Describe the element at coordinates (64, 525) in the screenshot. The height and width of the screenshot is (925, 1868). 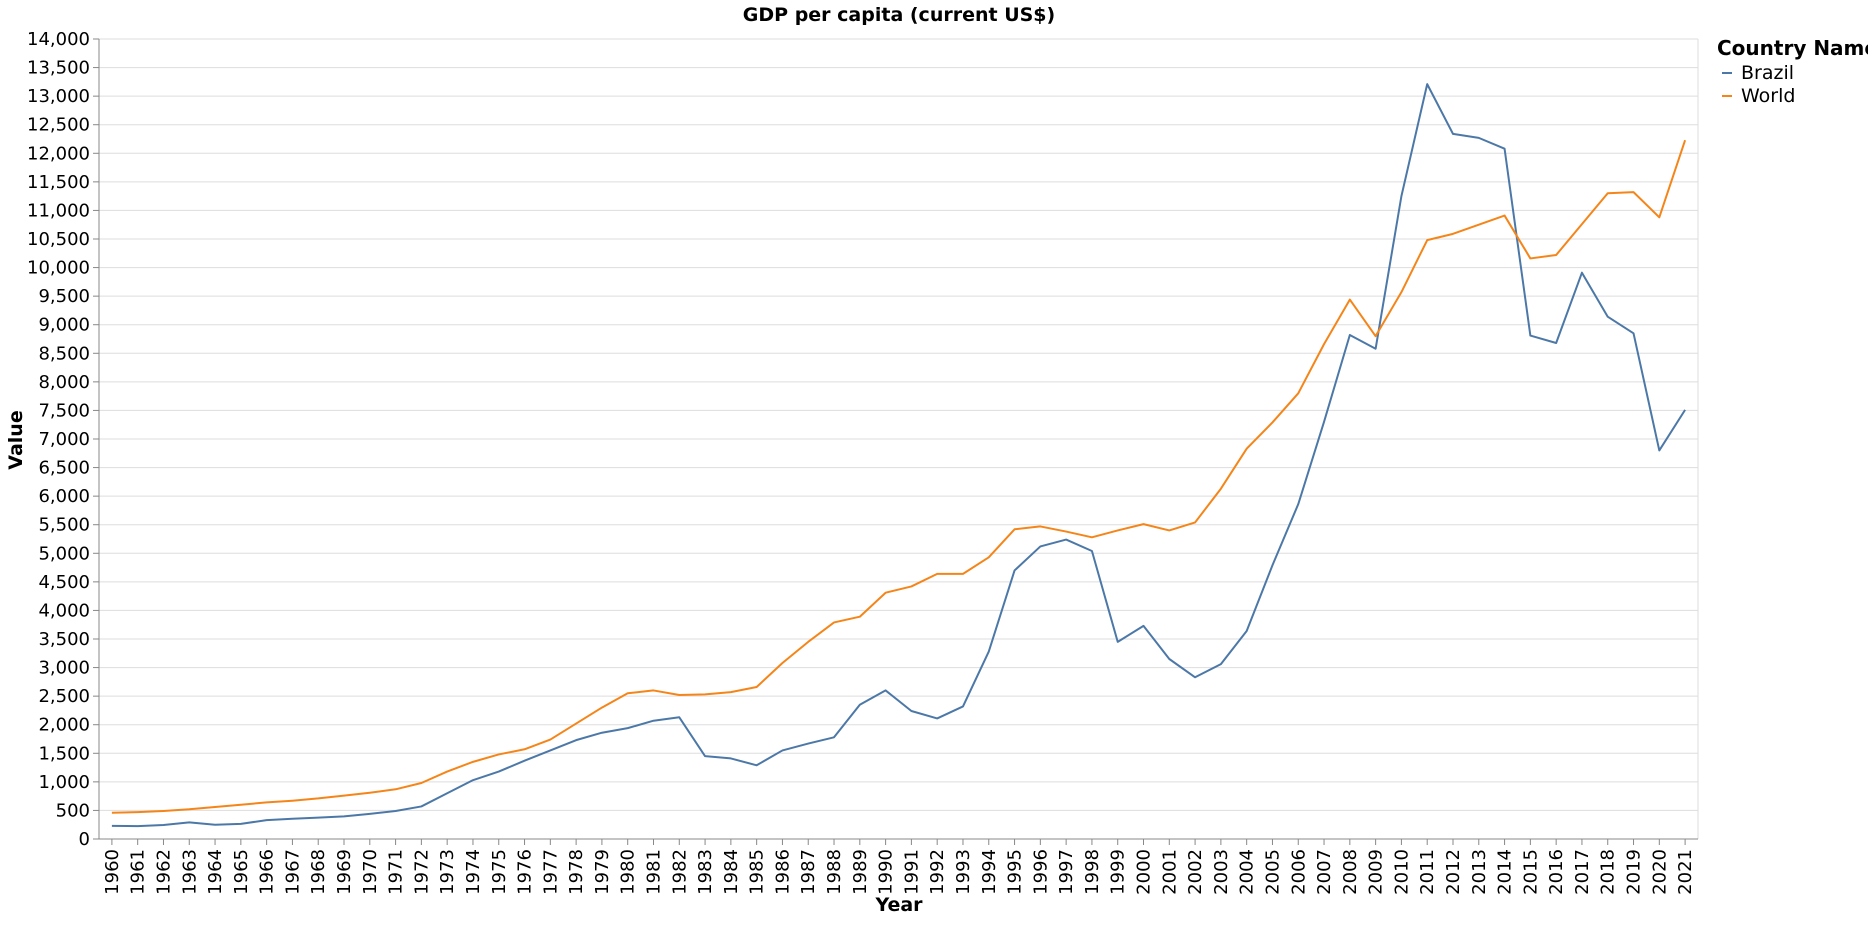
I see `y-tick-label: 5,500` at that location.